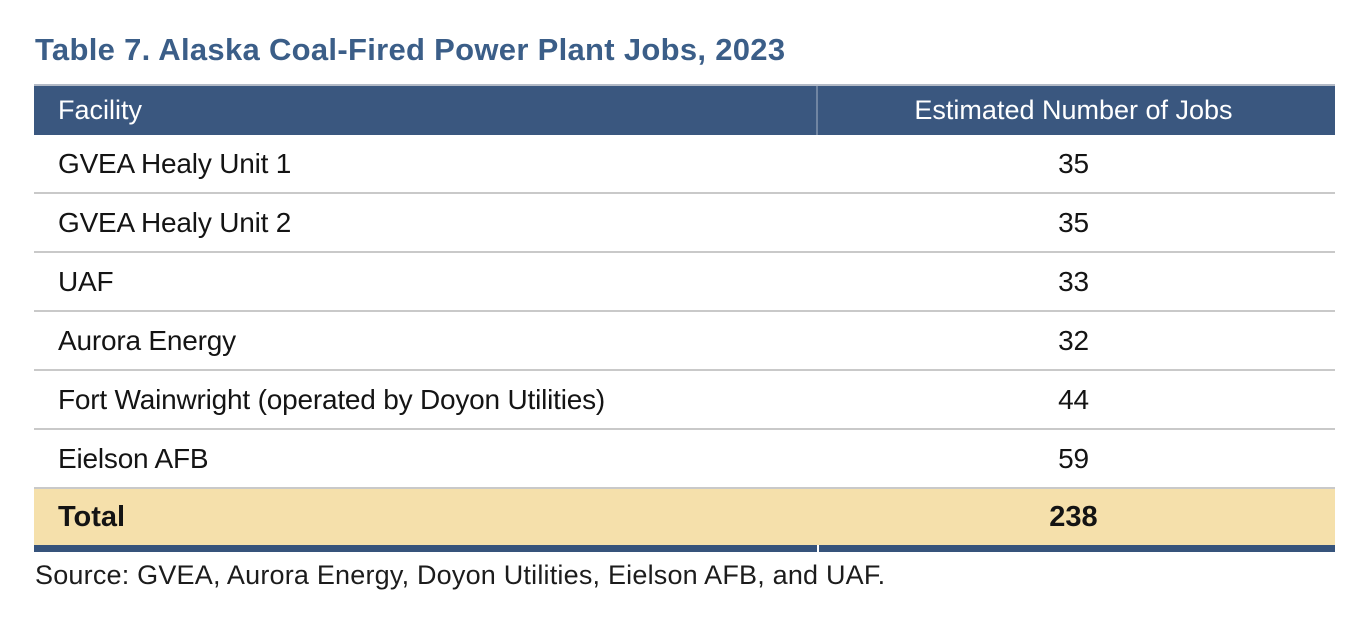 This screenshot has height=624, width=1369. I want to click on table-row: Eielson AFB 59, so click(684, 459).